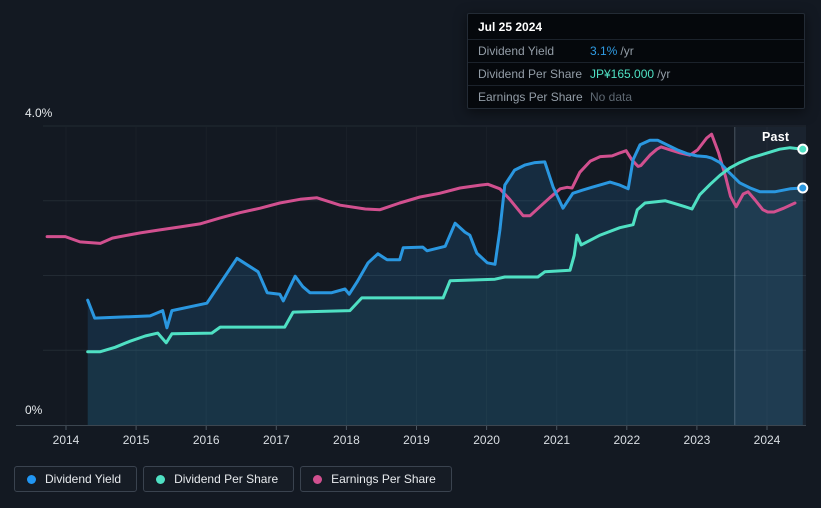 This screenshot has width=821, height=508. What do you see at coordinates (803, 149) in the screenshot?
I see `end-marker-dividend-per-share` at bounding box center [803, 149].